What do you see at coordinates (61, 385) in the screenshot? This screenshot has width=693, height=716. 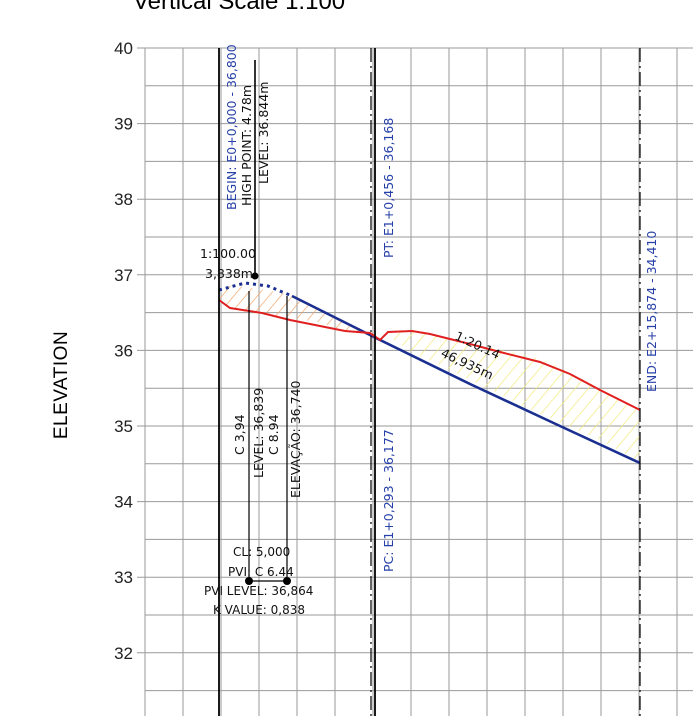 I see `y-axis-label: ELEVATION` at bounding box center [61, 385].